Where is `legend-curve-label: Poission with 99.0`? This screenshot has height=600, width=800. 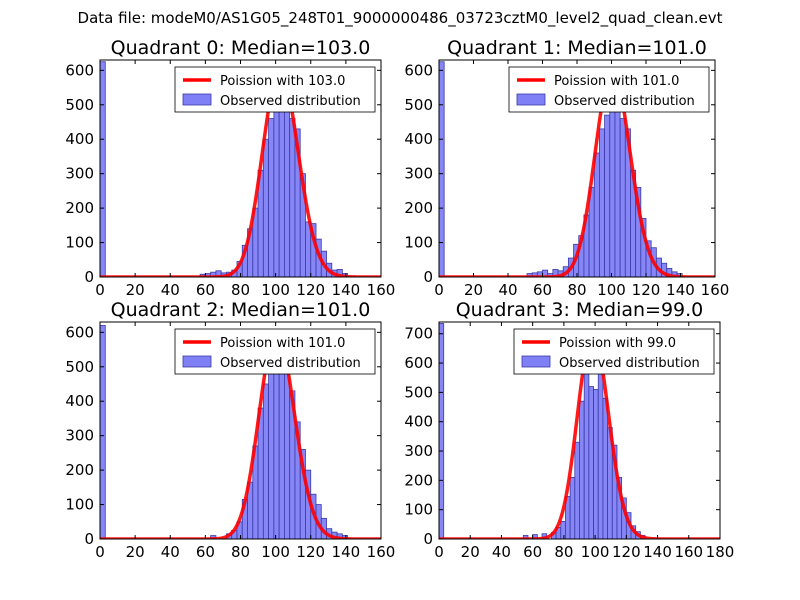
legend-curve-label: Poission with 99.0 is located at coordinates (617, 343).